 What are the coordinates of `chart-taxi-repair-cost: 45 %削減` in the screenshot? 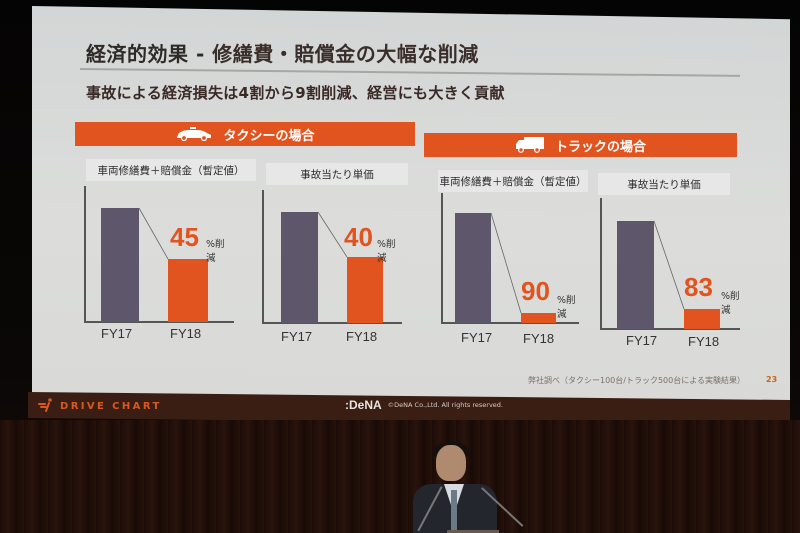 It's located at (159, 254).